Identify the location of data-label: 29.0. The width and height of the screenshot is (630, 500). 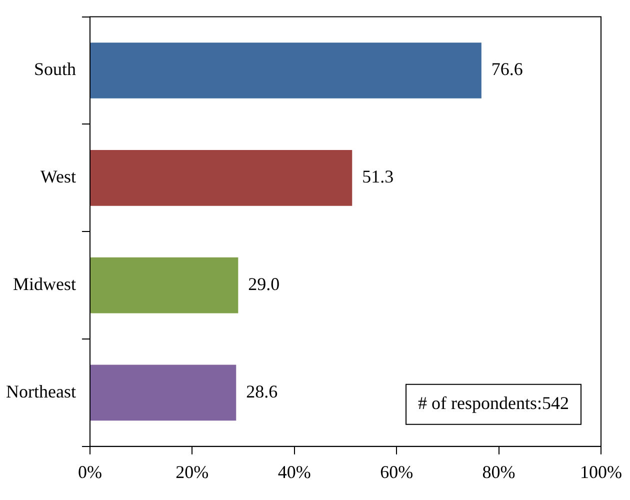
(264, 284).